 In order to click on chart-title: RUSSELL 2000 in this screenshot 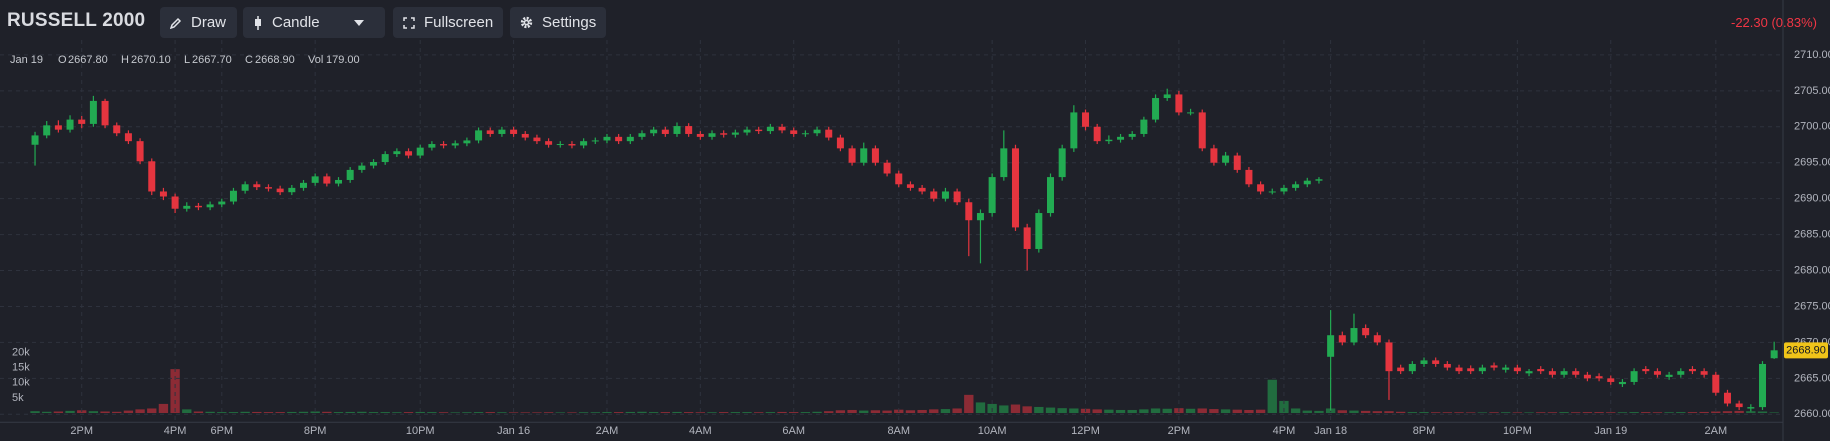, I will do `click(76, 20)`.